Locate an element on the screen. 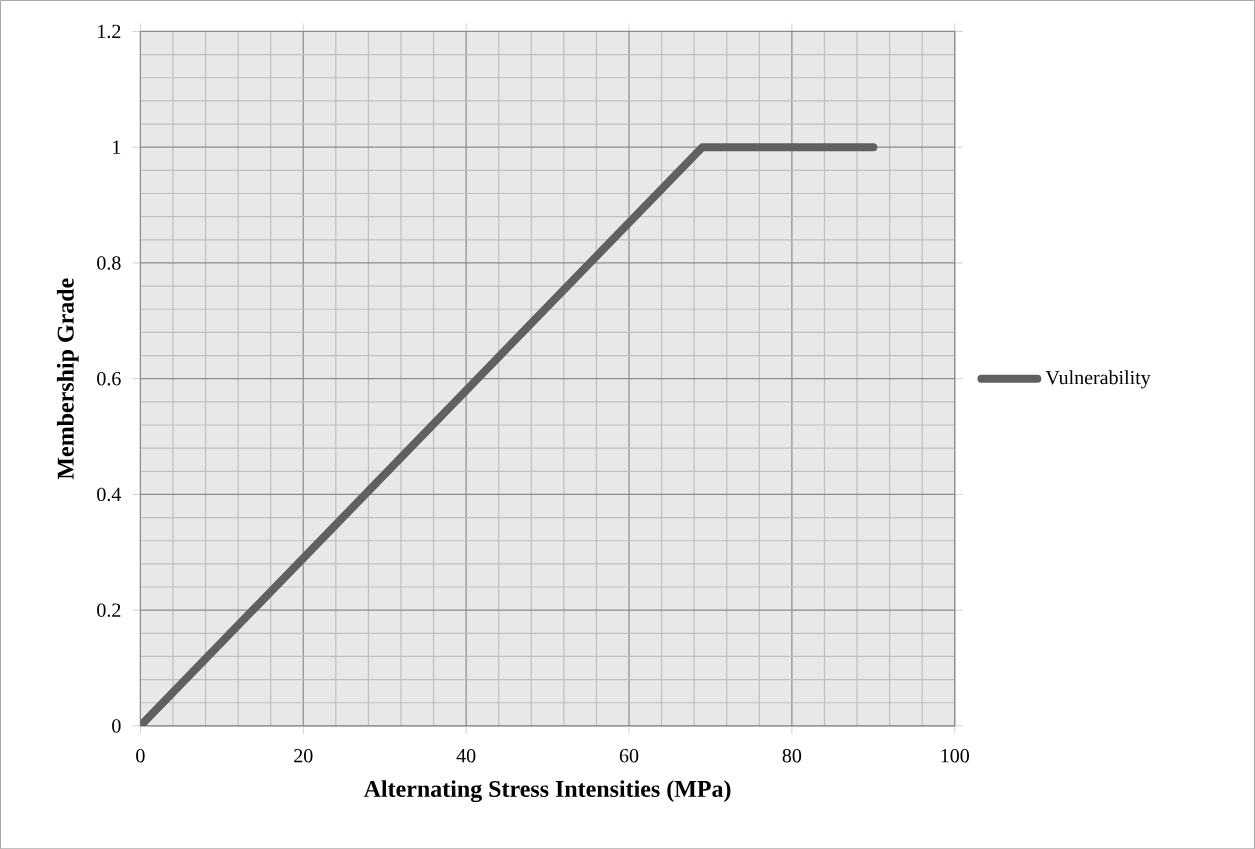 The height and width of the screenshot is (849, 1255). y-tick-label: 0.2 is located at coordinates (109, 610).